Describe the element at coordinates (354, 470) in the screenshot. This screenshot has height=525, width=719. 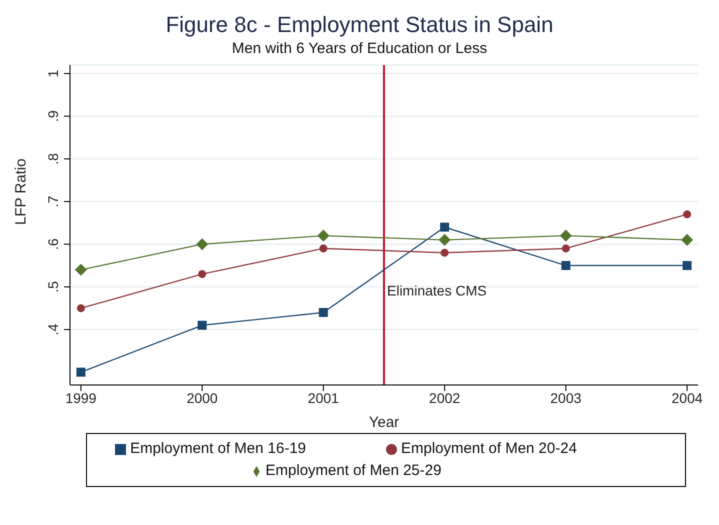
I see `legend-label: Employment of Men 25-29` at that location.